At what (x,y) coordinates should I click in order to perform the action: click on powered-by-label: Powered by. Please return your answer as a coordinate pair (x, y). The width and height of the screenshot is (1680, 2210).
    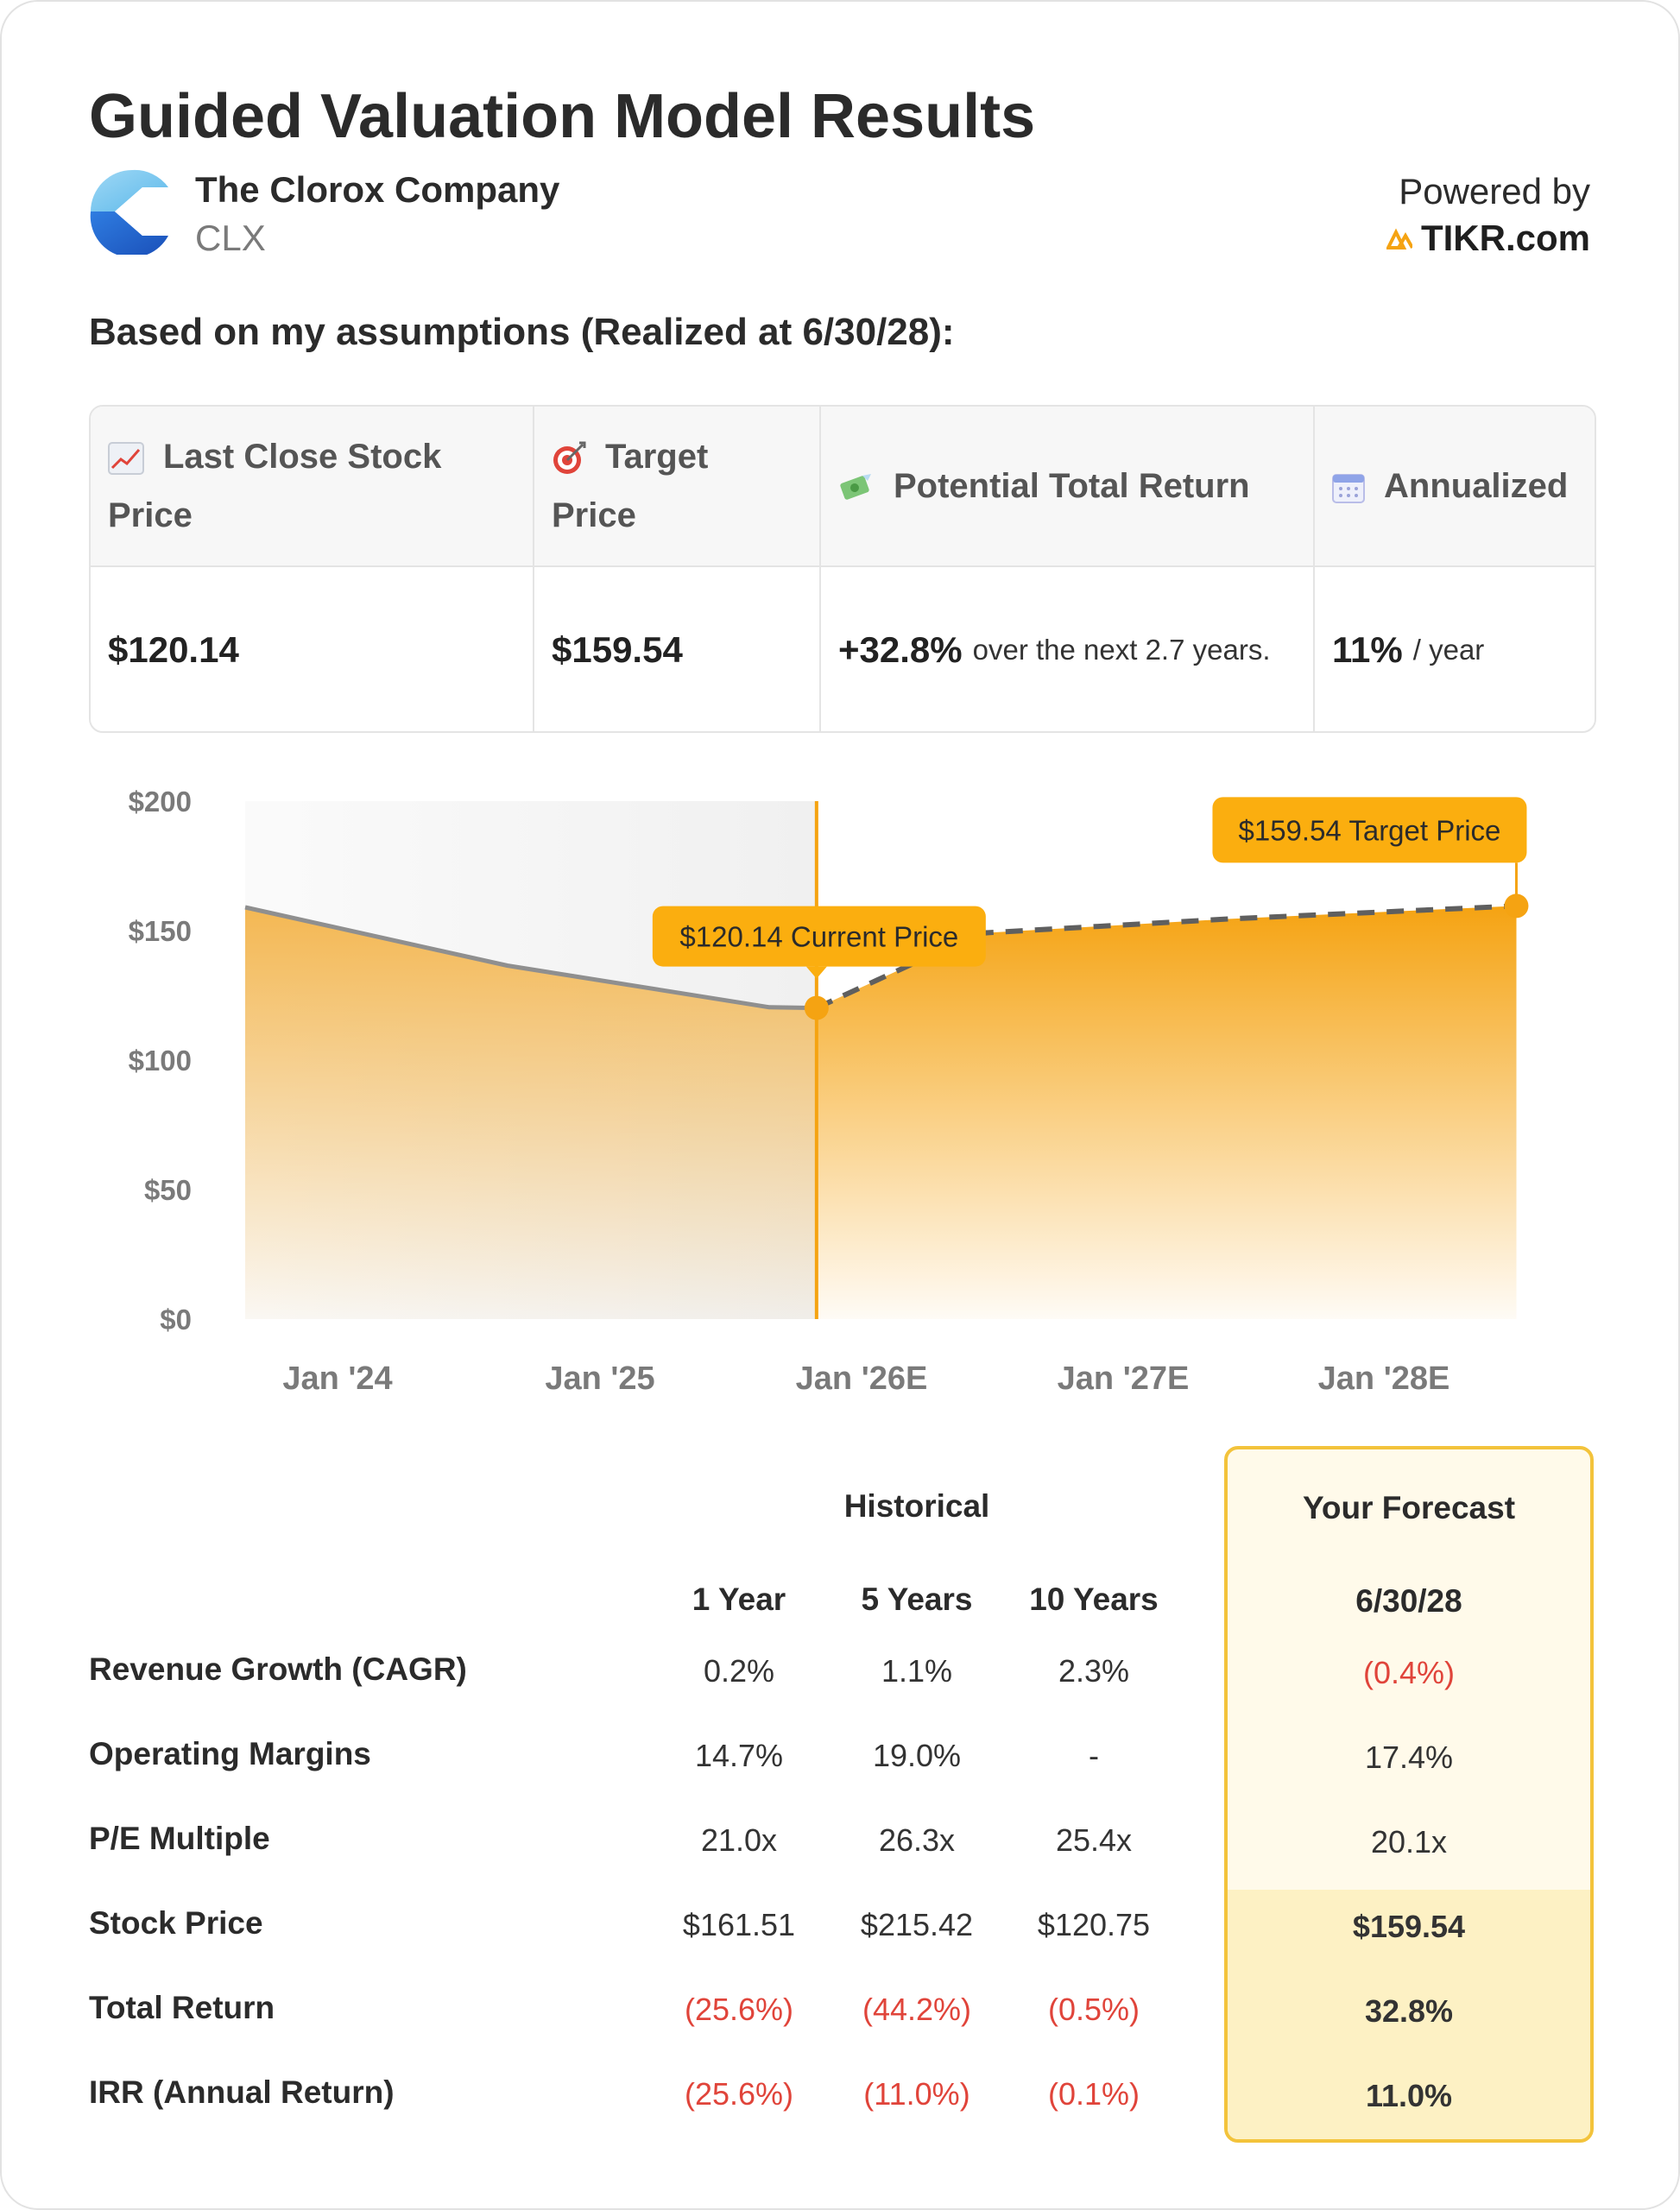
    Looking at the image, I should click on (1494, 191).